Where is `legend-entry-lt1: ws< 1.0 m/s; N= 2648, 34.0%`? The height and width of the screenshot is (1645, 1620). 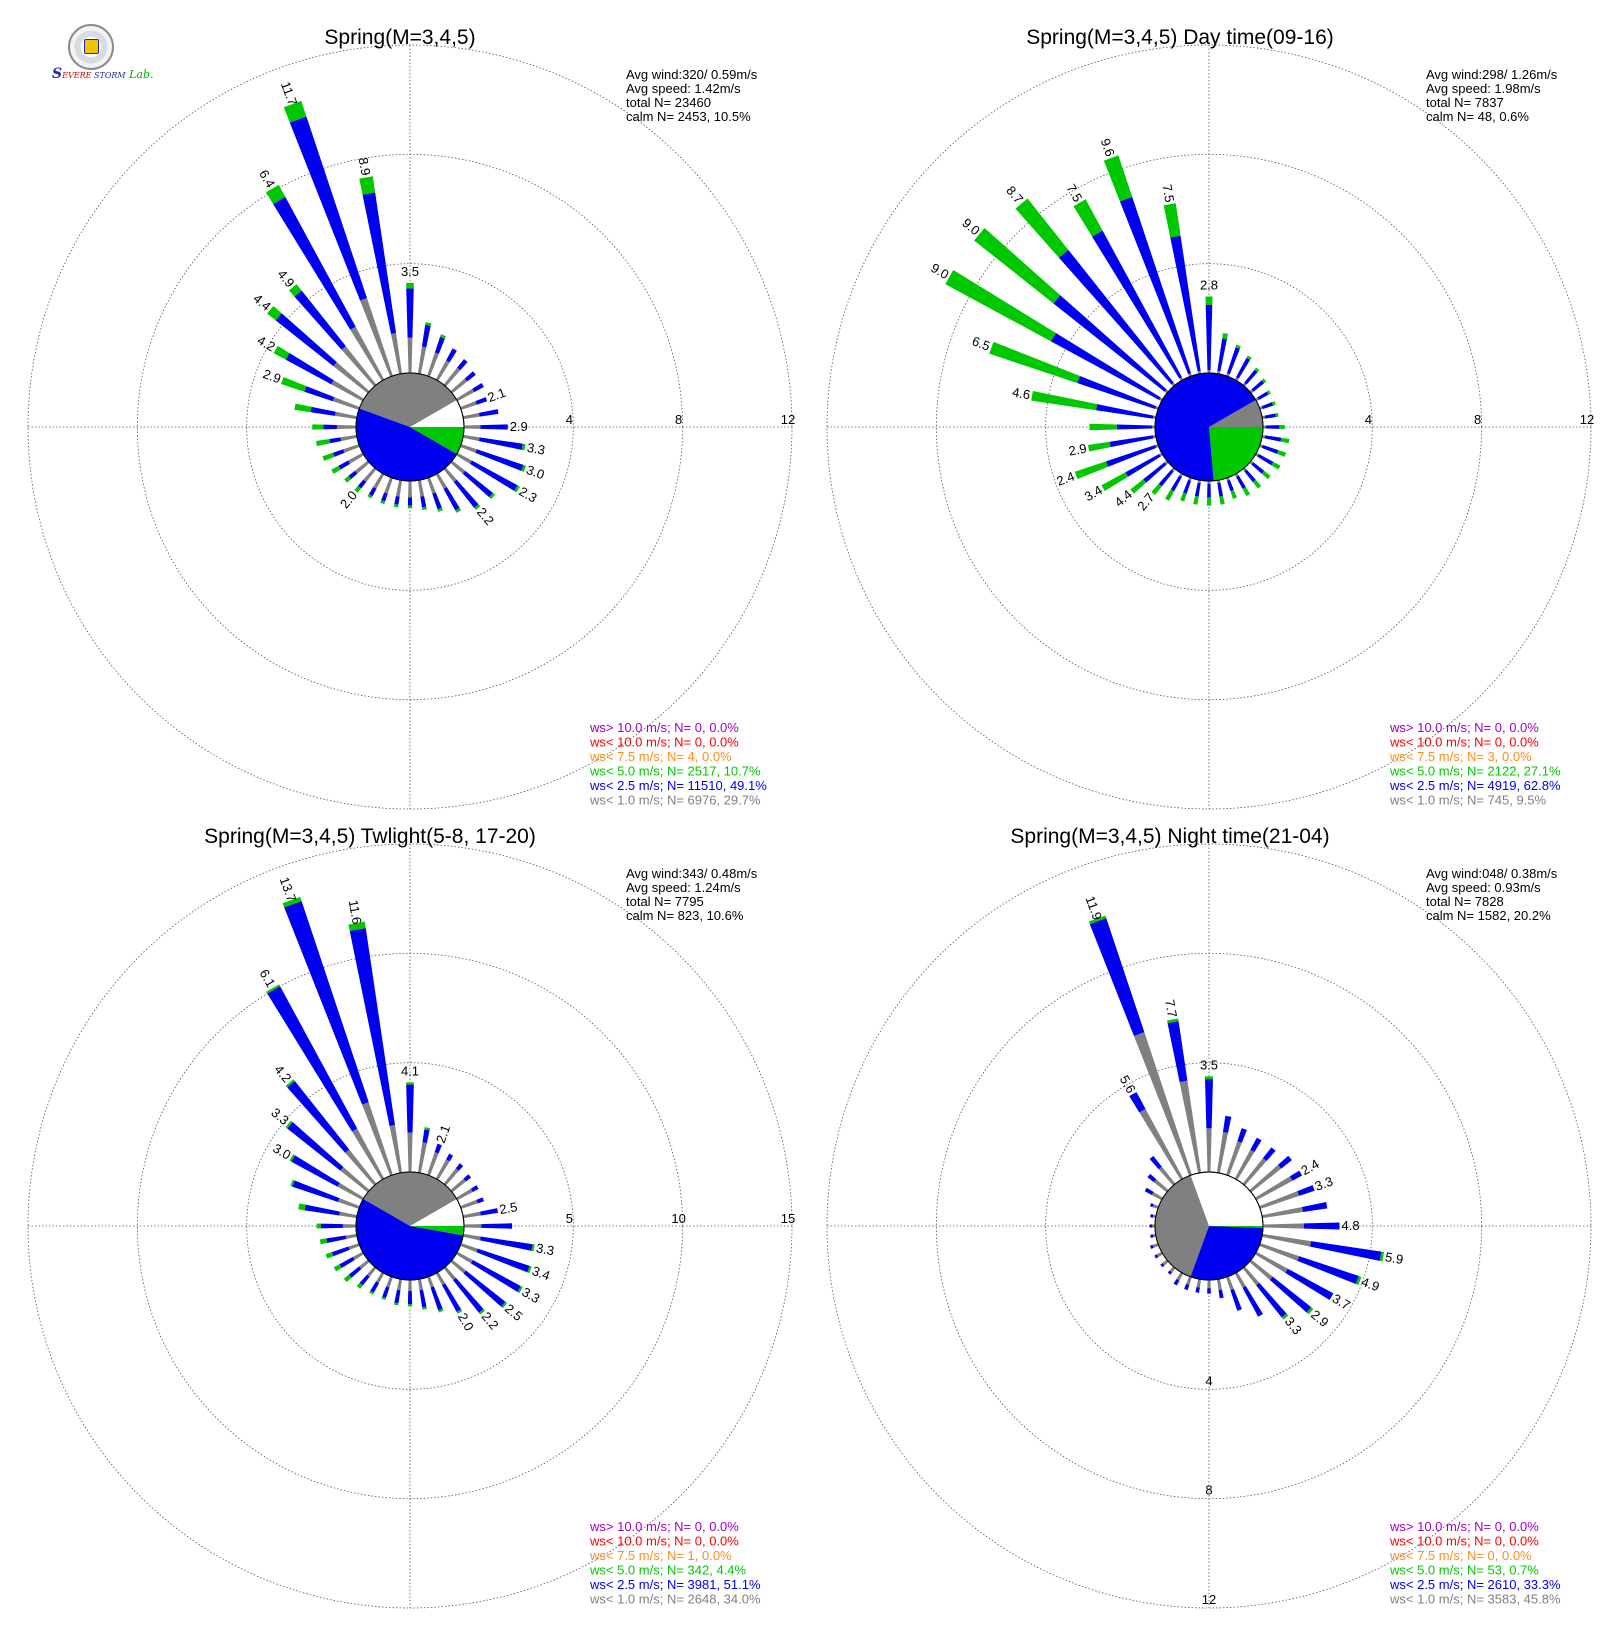 legend-entry-lt1: ws< 1.0 m/s; N= 2648, 34.0% is located at coordinates (675, 1599).